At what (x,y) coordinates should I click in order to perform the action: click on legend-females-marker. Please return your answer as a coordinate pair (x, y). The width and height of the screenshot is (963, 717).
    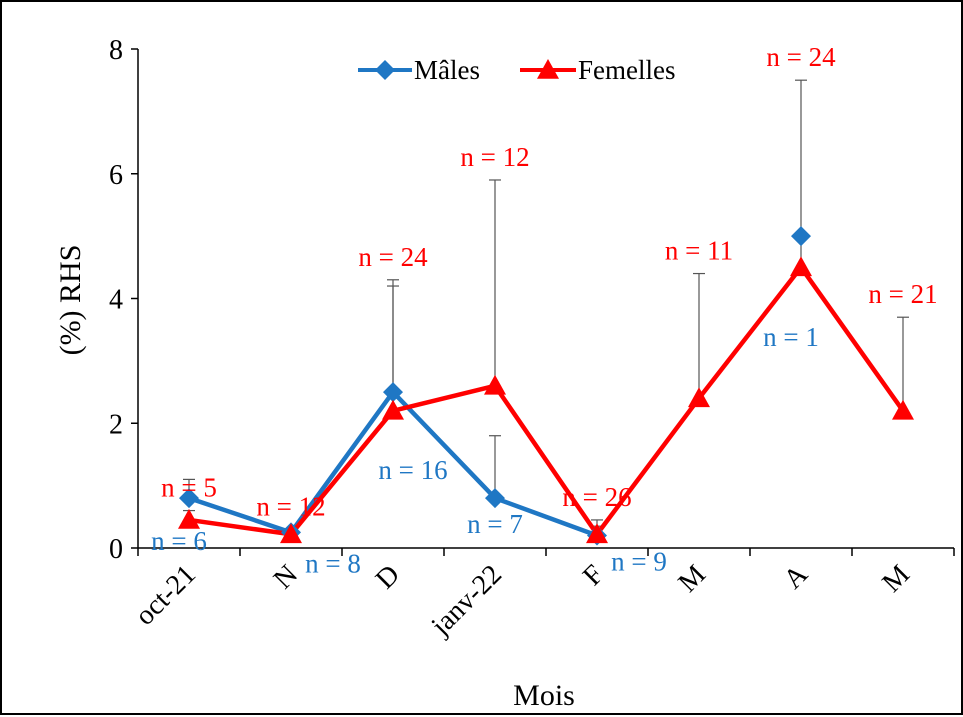
    Looking at the image, I should click on (548, 69).